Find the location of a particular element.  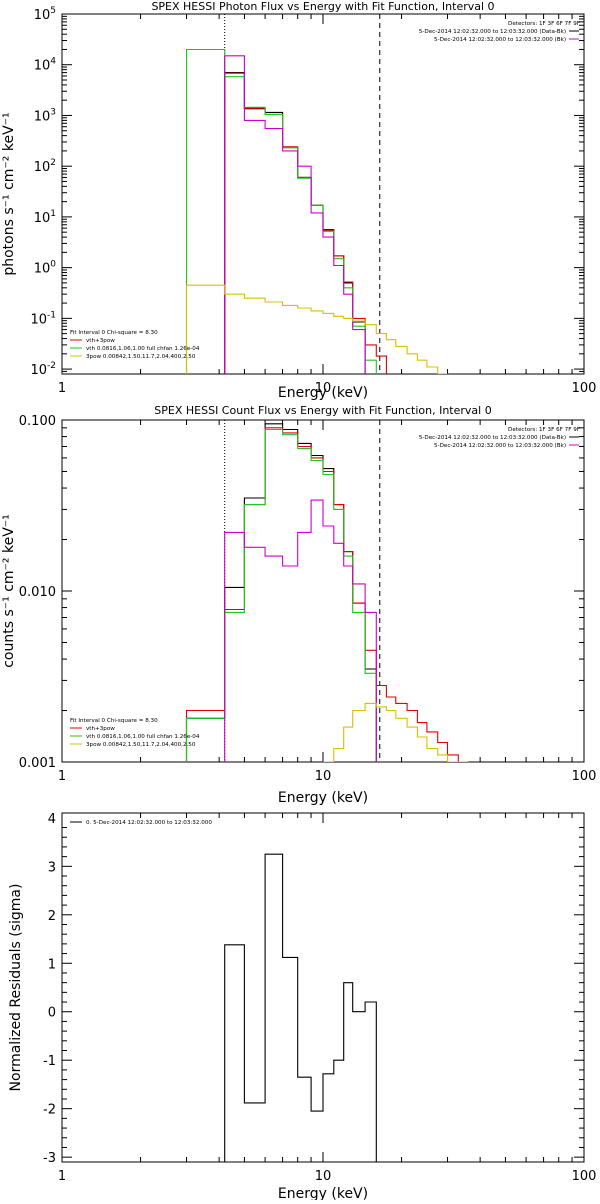

y-tick-label: 10⁰ is located at coordinates (45, 268).